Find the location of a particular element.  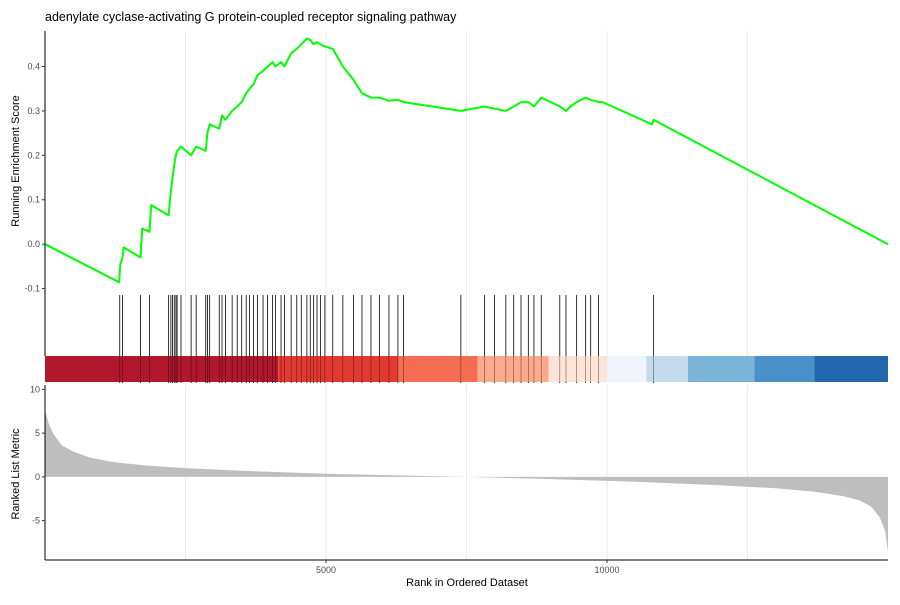

y-tick-label: 0 is located at coordinates (37, 477).